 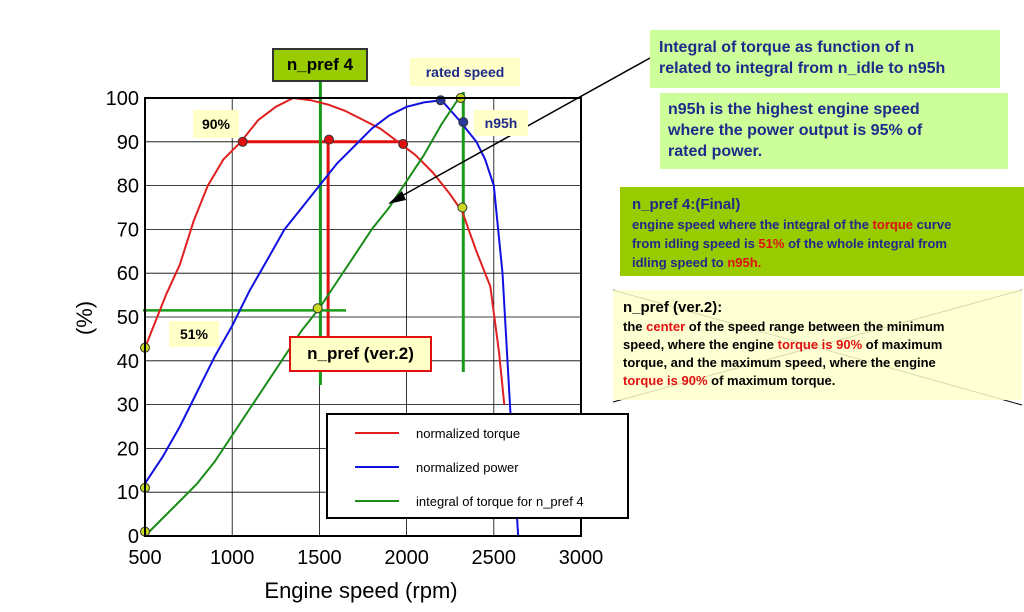 I want to click on legend-torque-label: normalized torque, so click(x=468, y=433).